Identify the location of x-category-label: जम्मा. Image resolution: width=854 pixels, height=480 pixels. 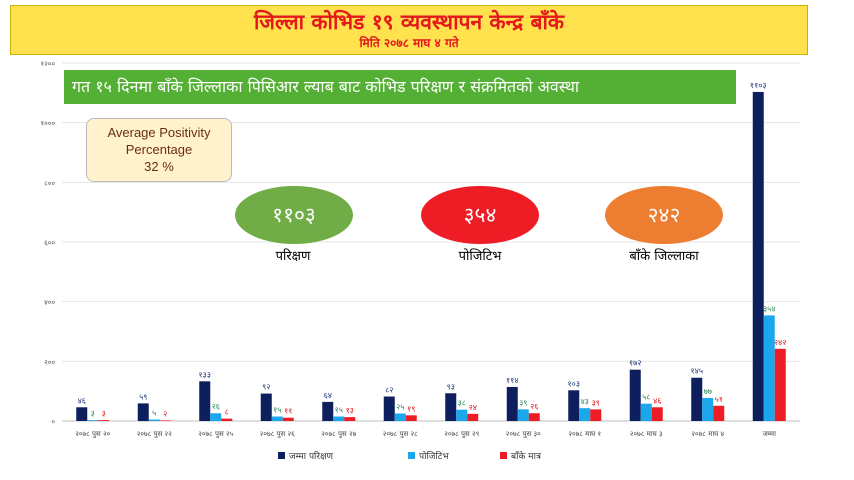
(769, 434).